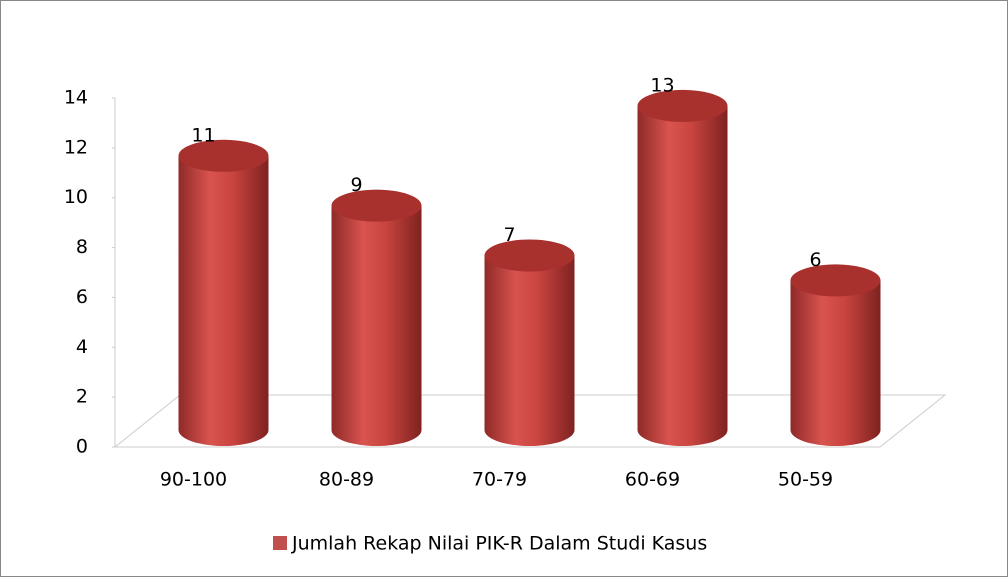 This screenshot has width=1008, height=577. What do you see at coordinates (76, 147) in the screenshot?
I see `y-tick-label: 12` at bounding box center [76, 147].